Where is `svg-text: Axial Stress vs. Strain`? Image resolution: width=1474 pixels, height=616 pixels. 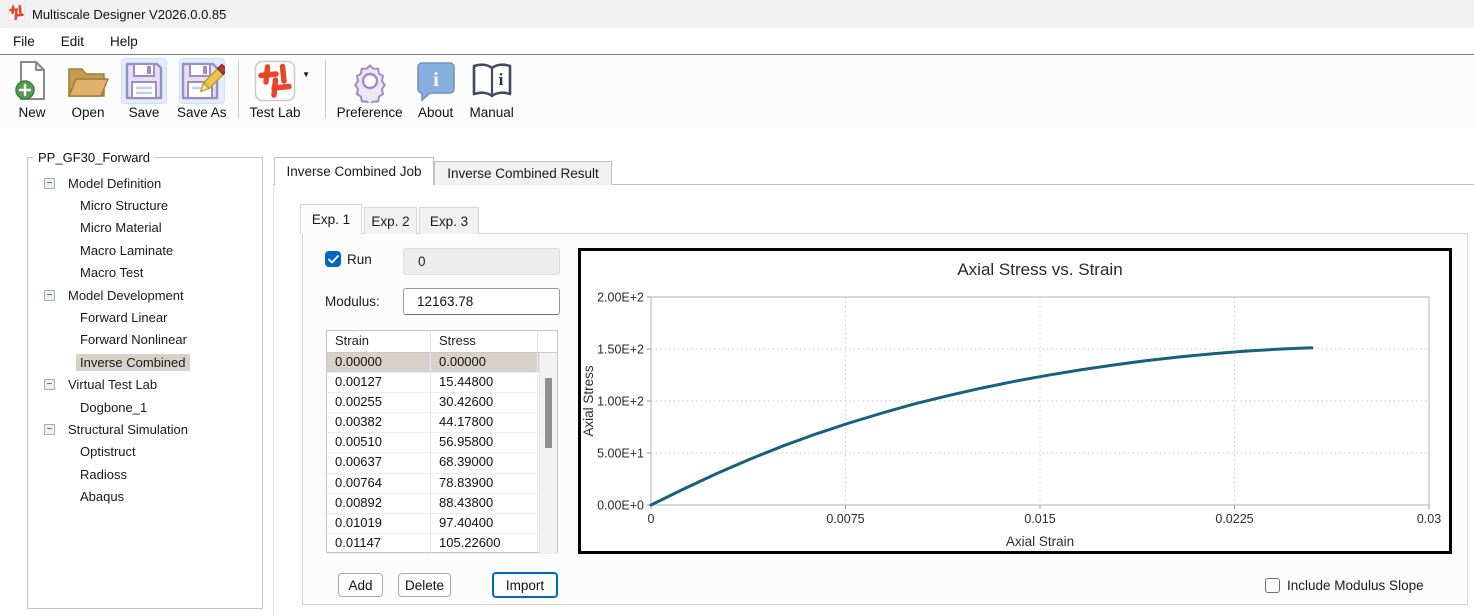 svg-text: Axial Stress vs. Strain is located at coordinates (1039, 269).